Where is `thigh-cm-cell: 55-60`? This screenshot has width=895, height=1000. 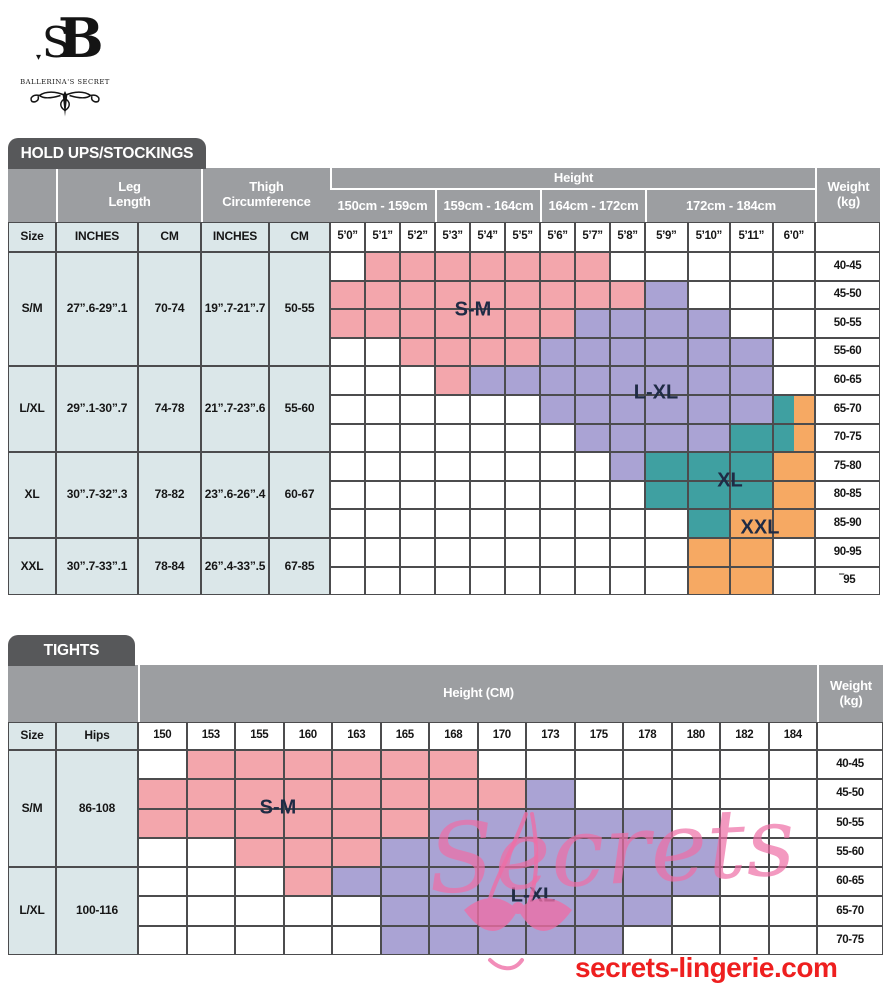 thigh-cm-cell: 55-60 is located at coordinates (299, 409).